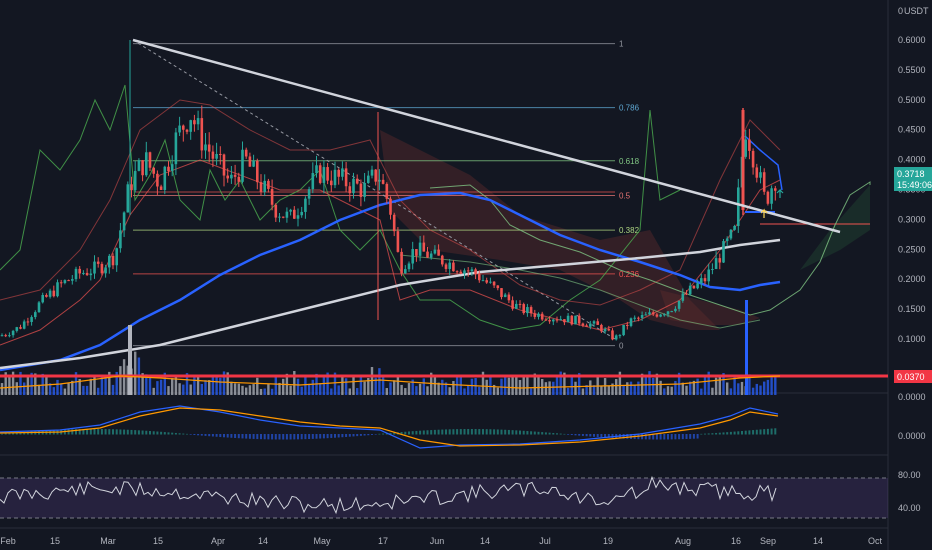 This screenshot has height=550, width=932. What do you see at coordinates (629, 230) in the screenshot?
I see `fib-level-label: 0.382` at bounding box center [629, 230].